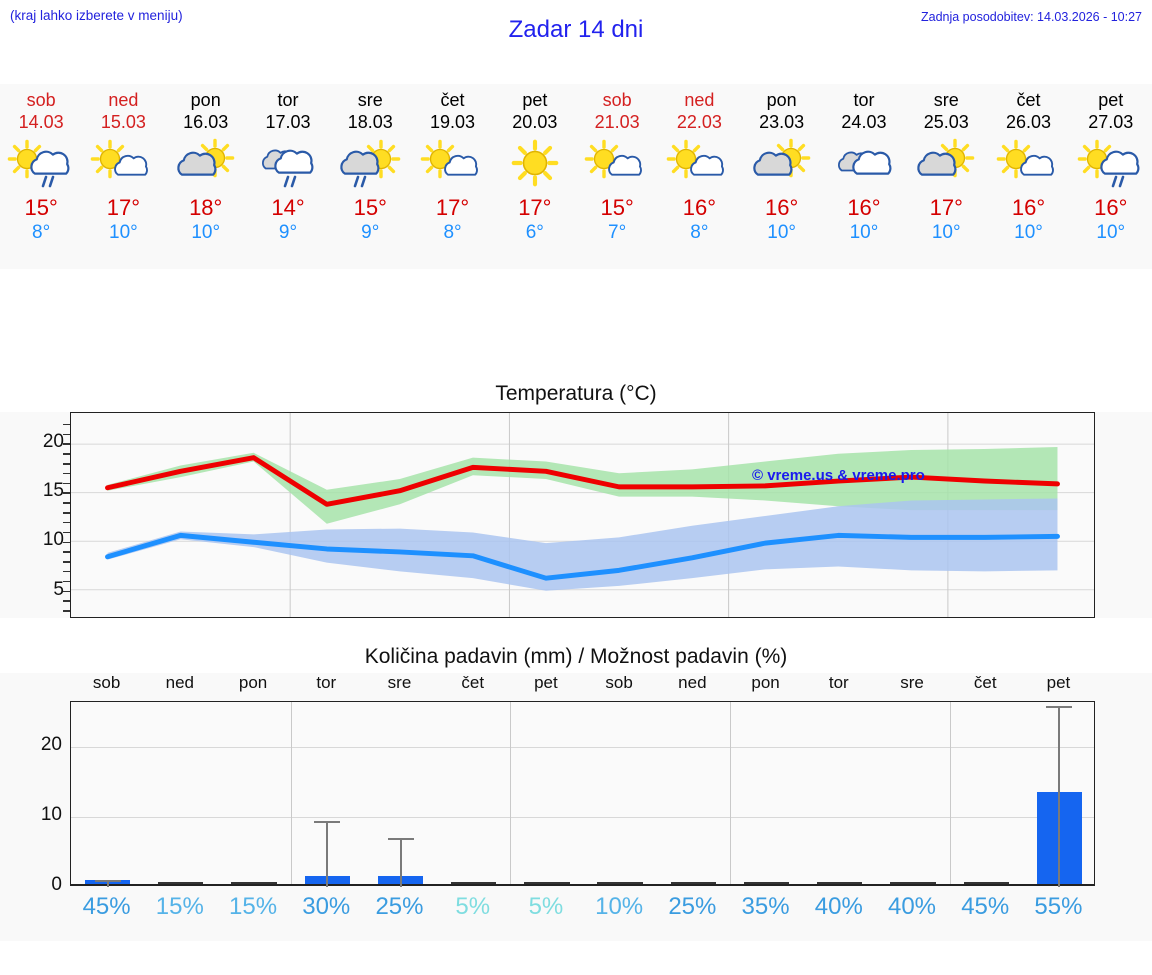 The image size is (1152, 975). I want to click on day-date-label: 14.03, so click(41, 122).